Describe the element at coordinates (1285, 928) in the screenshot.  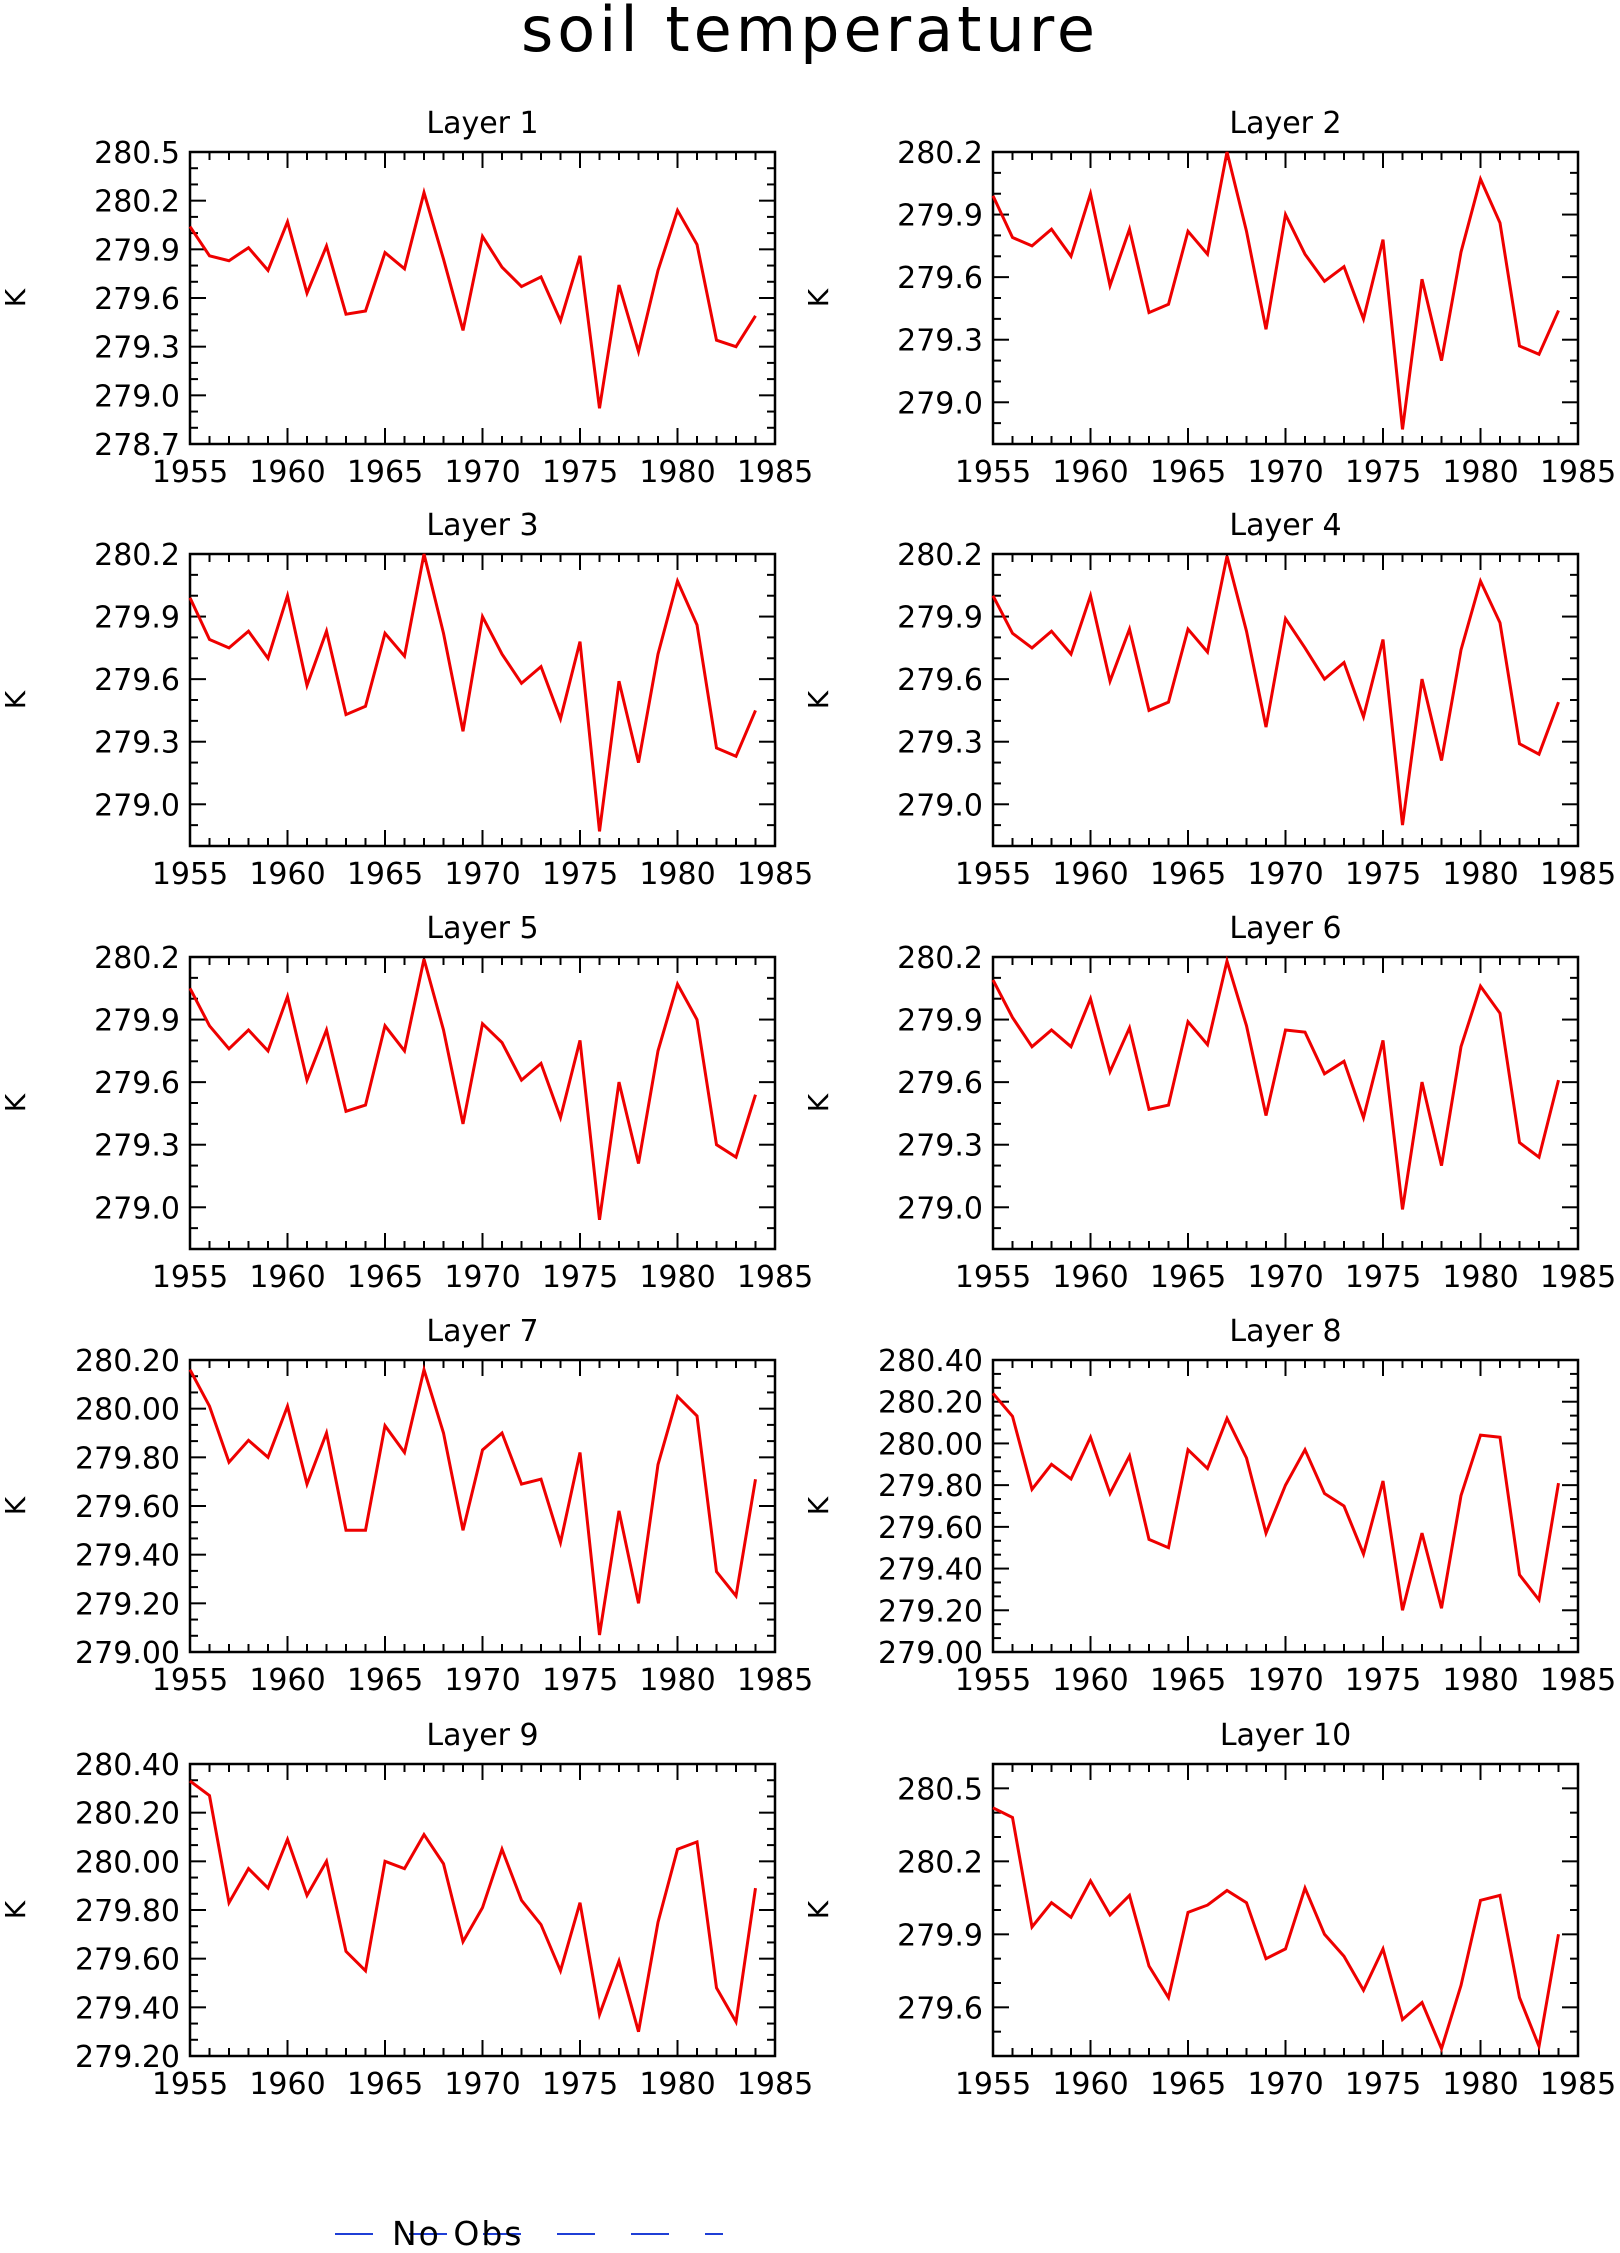
I see `panel-title: Layer 6` at that location.